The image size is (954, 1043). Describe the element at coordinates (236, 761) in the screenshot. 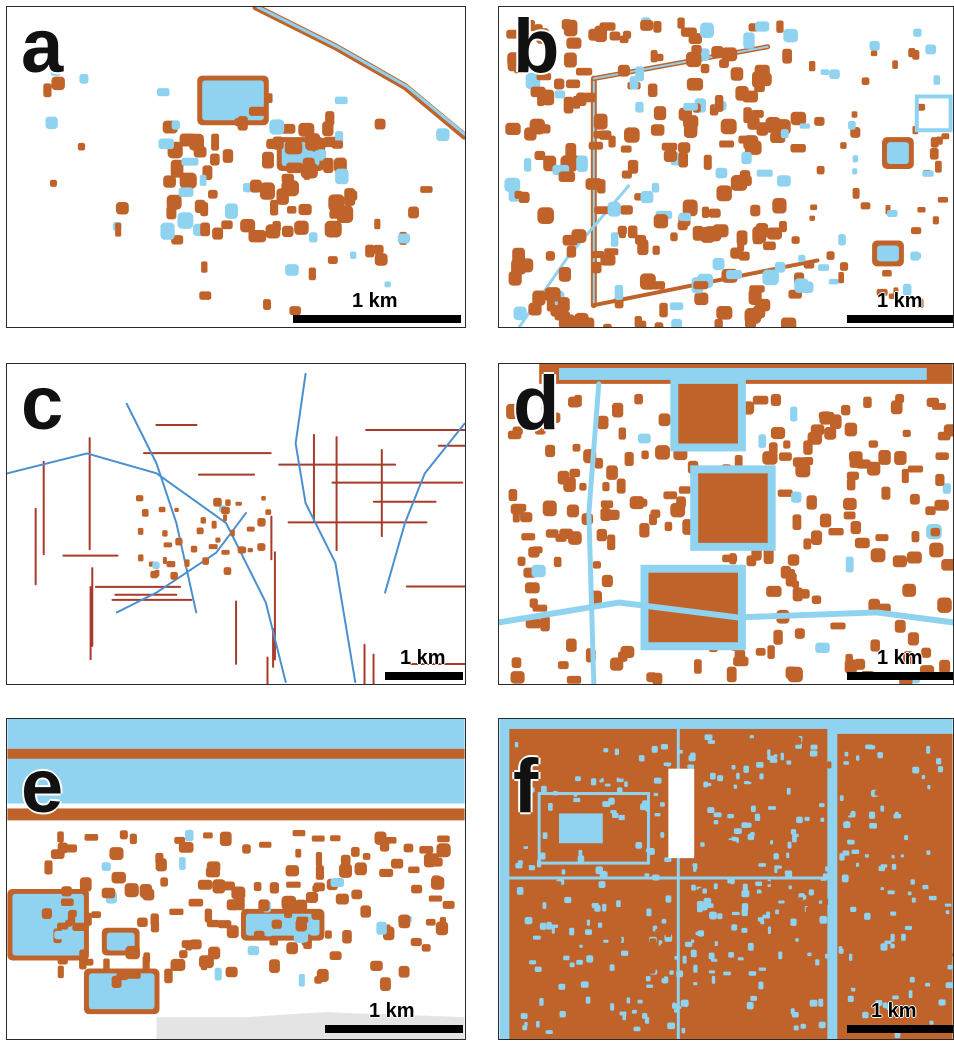

I see `reservoir` at that location.